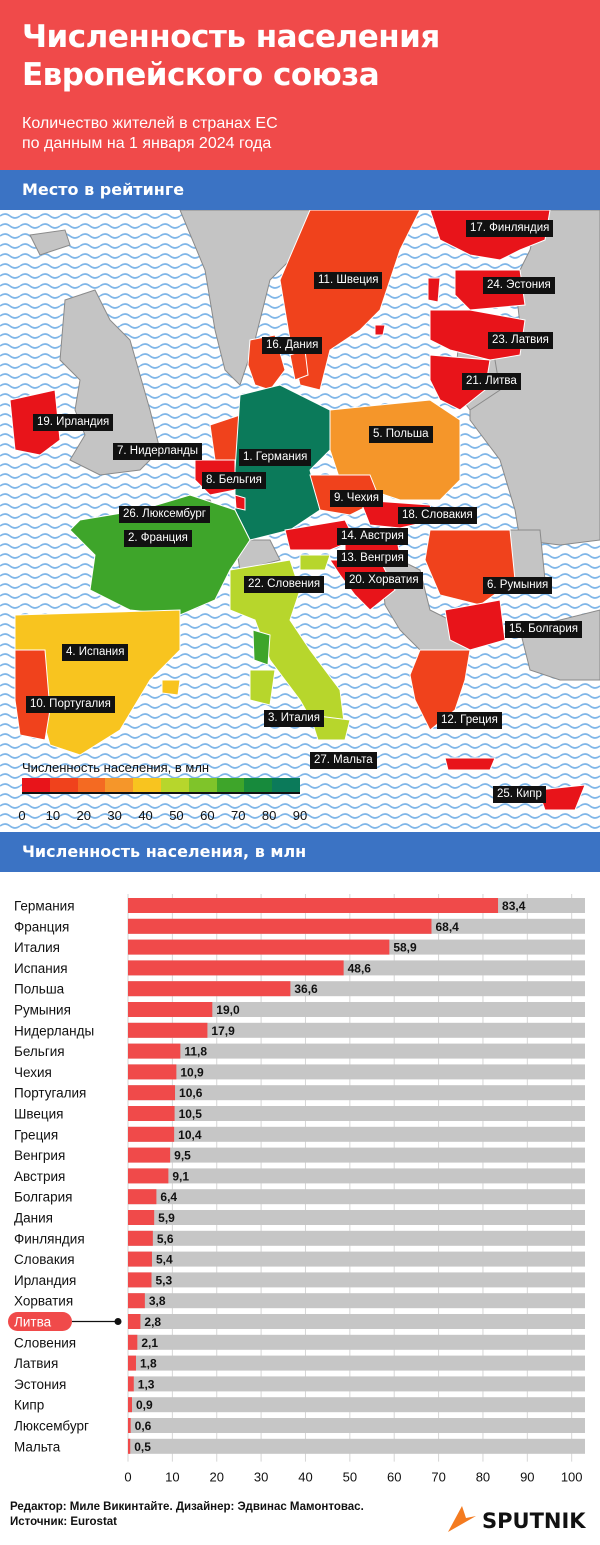  Describe the element at coordinates (116, 767) in the screenshot. I see `legend-title: Численность населения, в млн` at that location.